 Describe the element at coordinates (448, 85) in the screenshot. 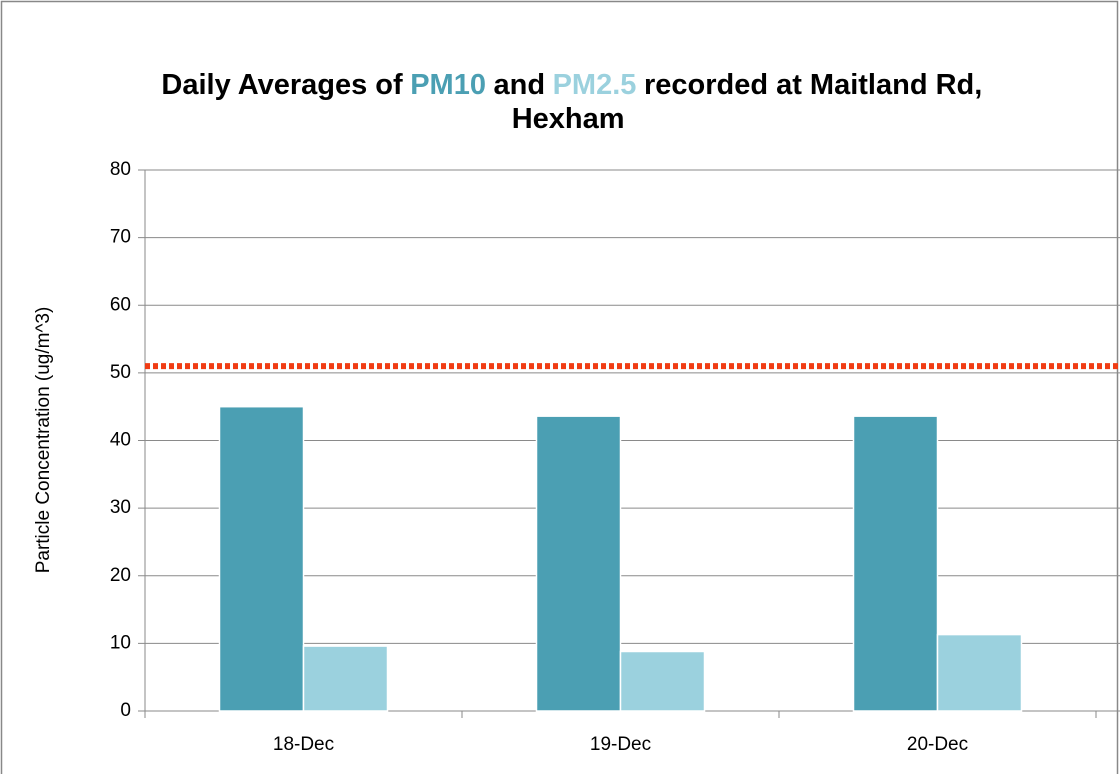

I see `title-series-name: PM10` at that location.